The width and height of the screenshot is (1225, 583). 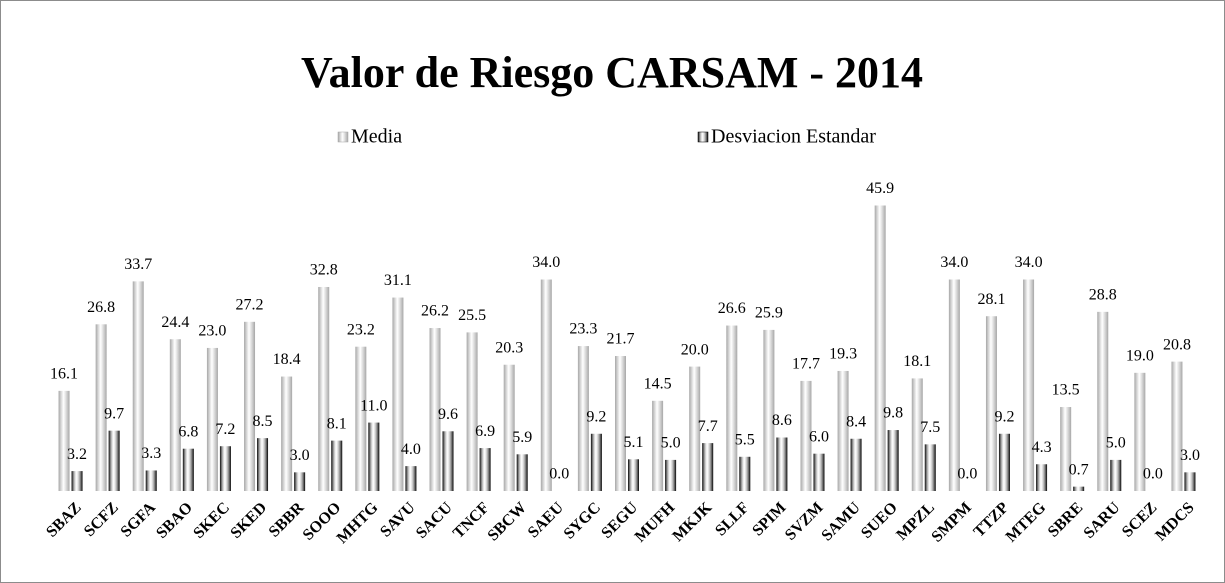 What do you see at coordinates (930, 427) in the screenshot?
I see `value-label: 7.5` at bounding box center [930, 427].